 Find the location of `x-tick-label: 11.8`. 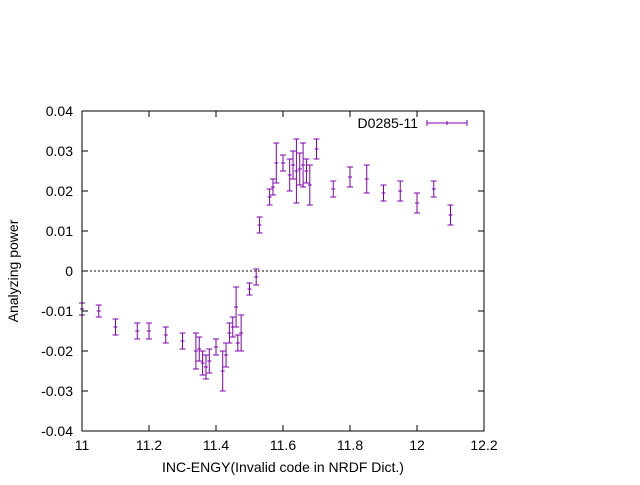

x-tick-label: 11.8 is located at coordinates (350, 445).